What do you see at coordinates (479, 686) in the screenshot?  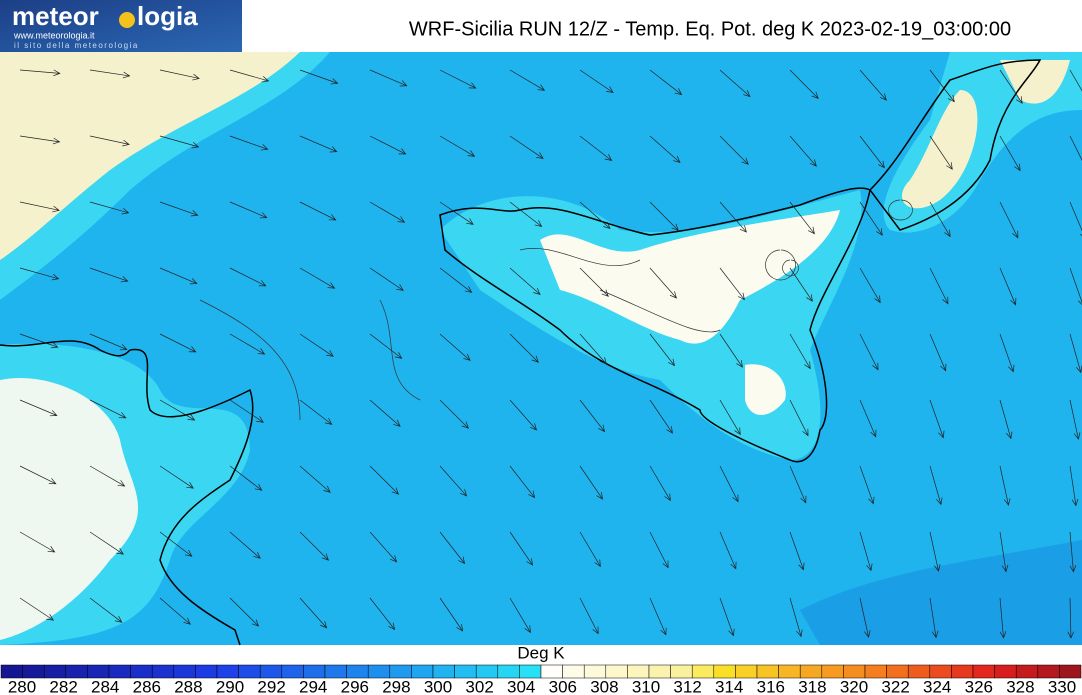 I see `colorbar-label: 302` at bounding box center [479, 686].